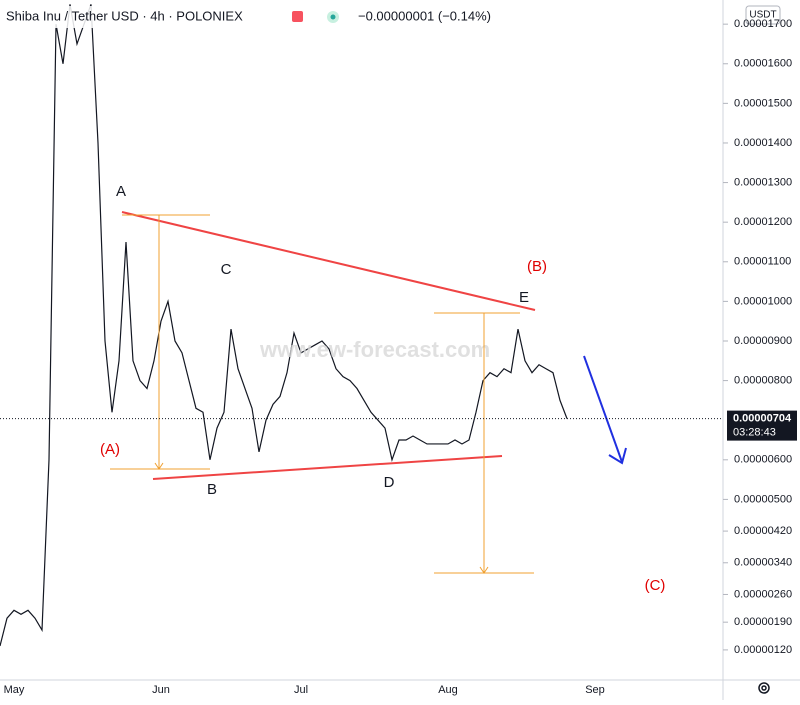 This screenshot has width=800, height=705. I want to click on forecast-arrow, so click(605, 410).